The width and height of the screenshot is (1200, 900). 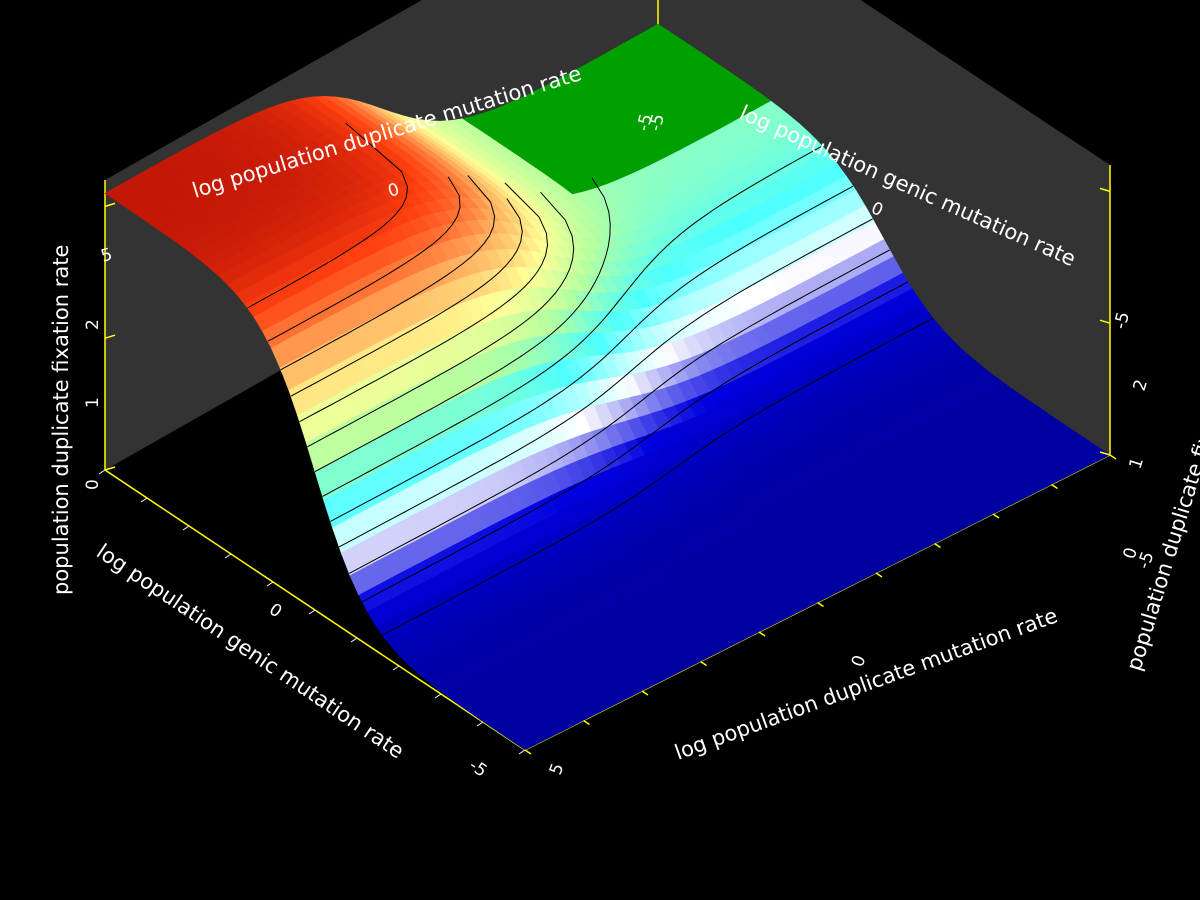 What do you see at coordinates (1146, 560) in the screenshot?
I see `tick-label-bottom-dup-neg5: -5` at bounding box center [1146, 560].